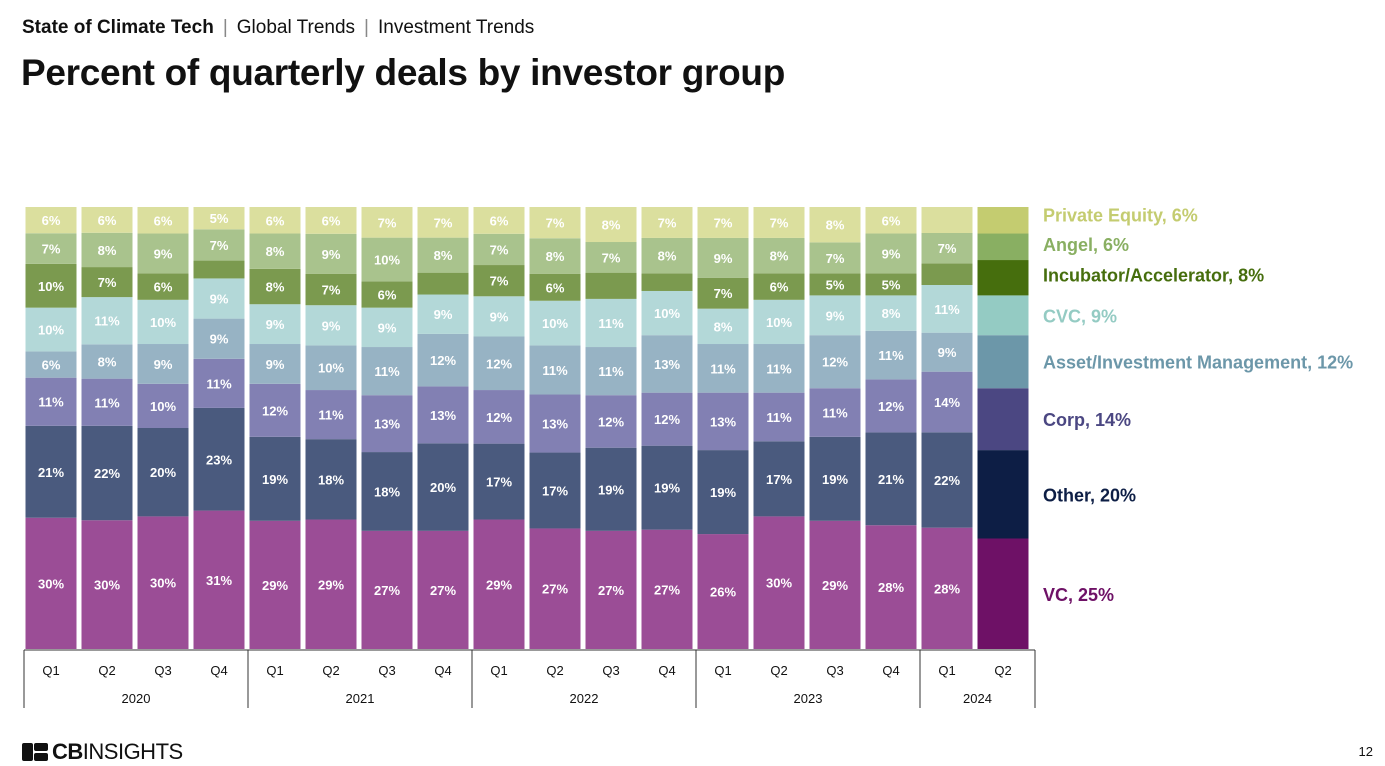 The image size is (1385, 766). What do you see at coordinates (946, 670) in the screenshot?
I see `x-tick-label: Q1` at bounding box center [946, 670].